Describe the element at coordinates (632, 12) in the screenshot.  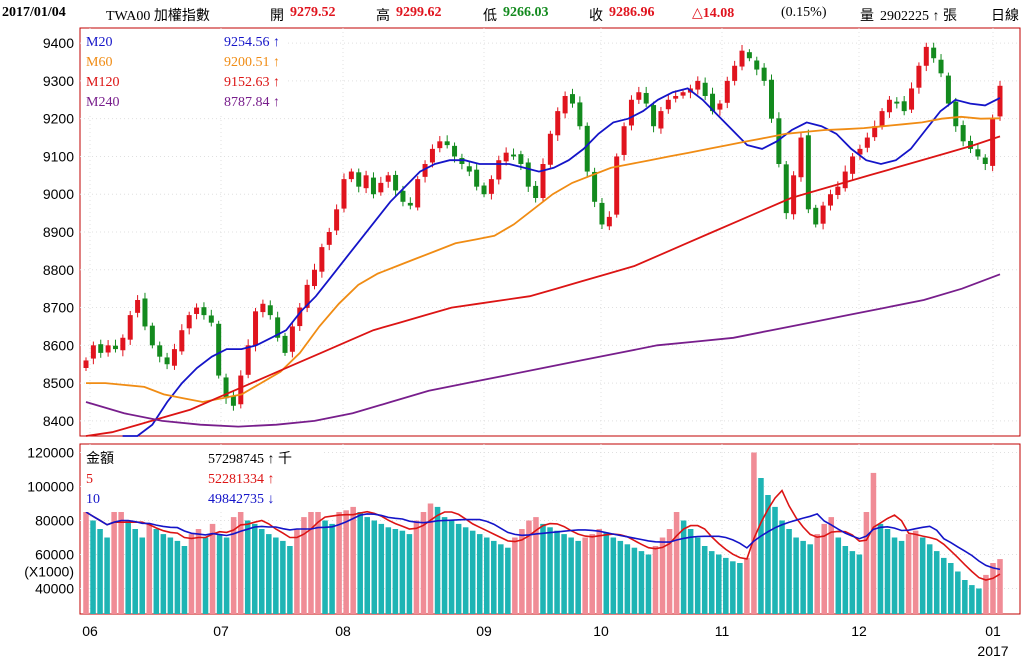
I see `close-value: 9286.96` at that location.